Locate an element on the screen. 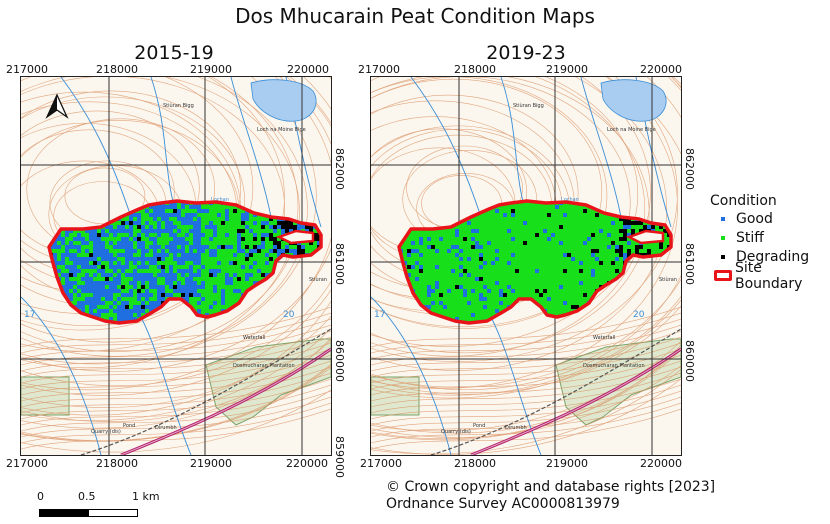  legend-item-good: Good is located at coordinates (770, 218).